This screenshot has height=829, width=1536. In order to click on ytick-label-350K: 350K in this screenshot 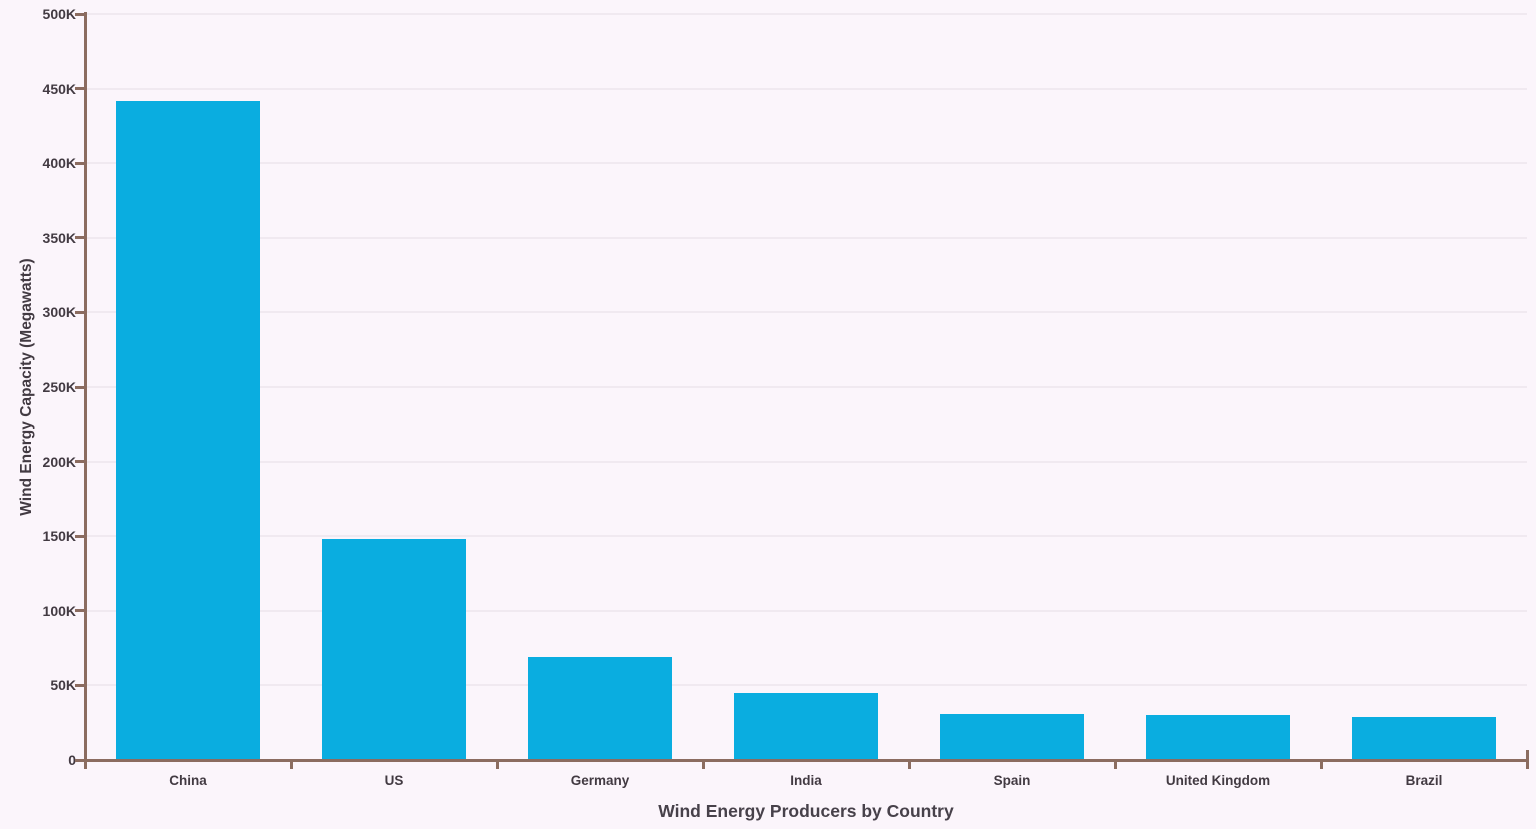, I will do `click(59, 237)`.